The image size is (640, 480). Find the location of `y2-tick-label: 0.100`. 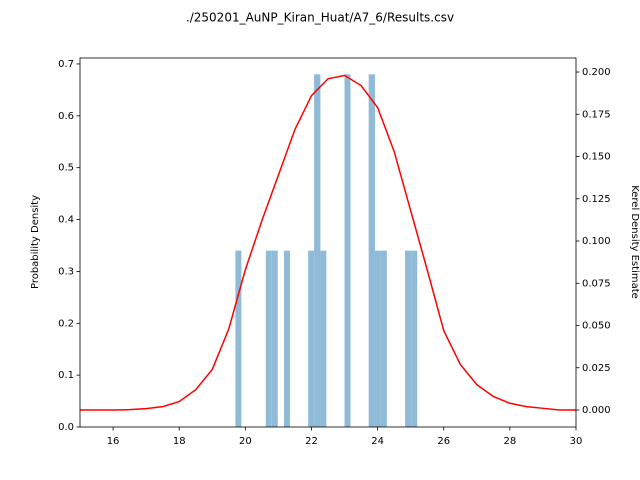

y2-tick-label: 0.100 is located at coordinates (596, 241).